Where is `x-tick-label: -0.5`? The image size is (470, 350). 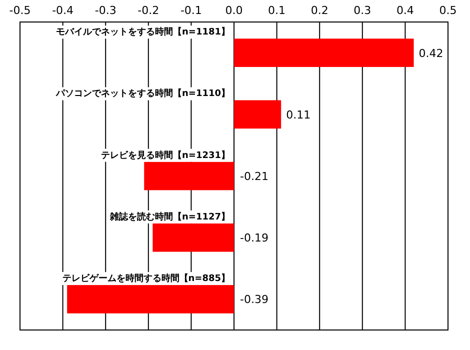
x-tick-label: -0.5 is located at coordinates (20, 10).